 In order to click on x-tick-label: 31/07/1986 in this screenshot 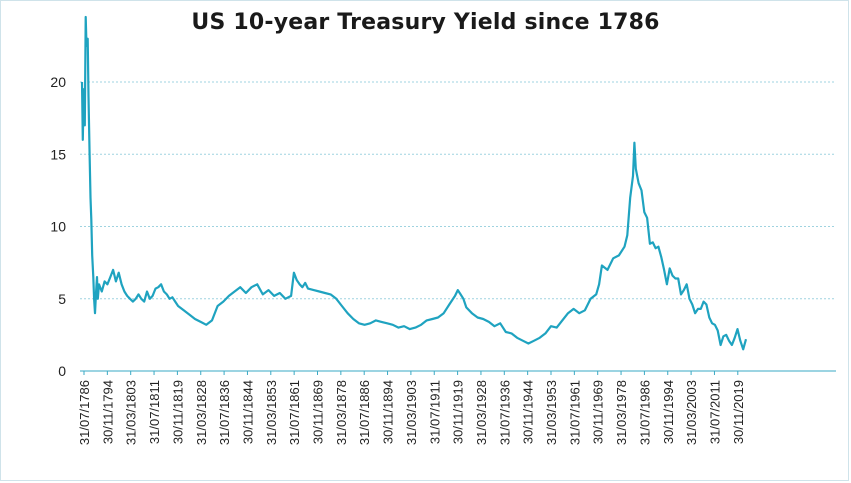, I will do `click(644, 412)`.